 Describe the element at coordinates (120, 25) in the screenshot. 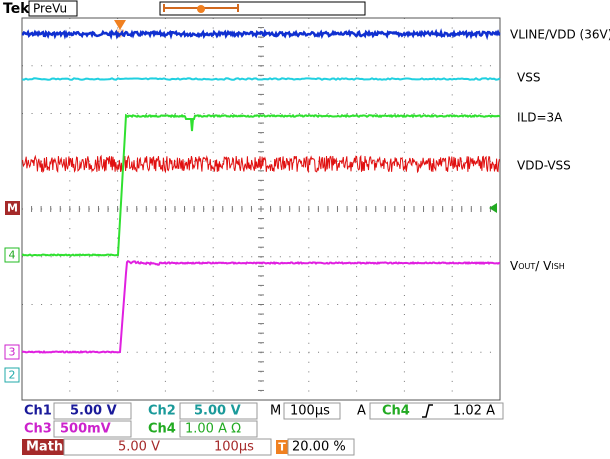

I see `trigger-marker` at that location.